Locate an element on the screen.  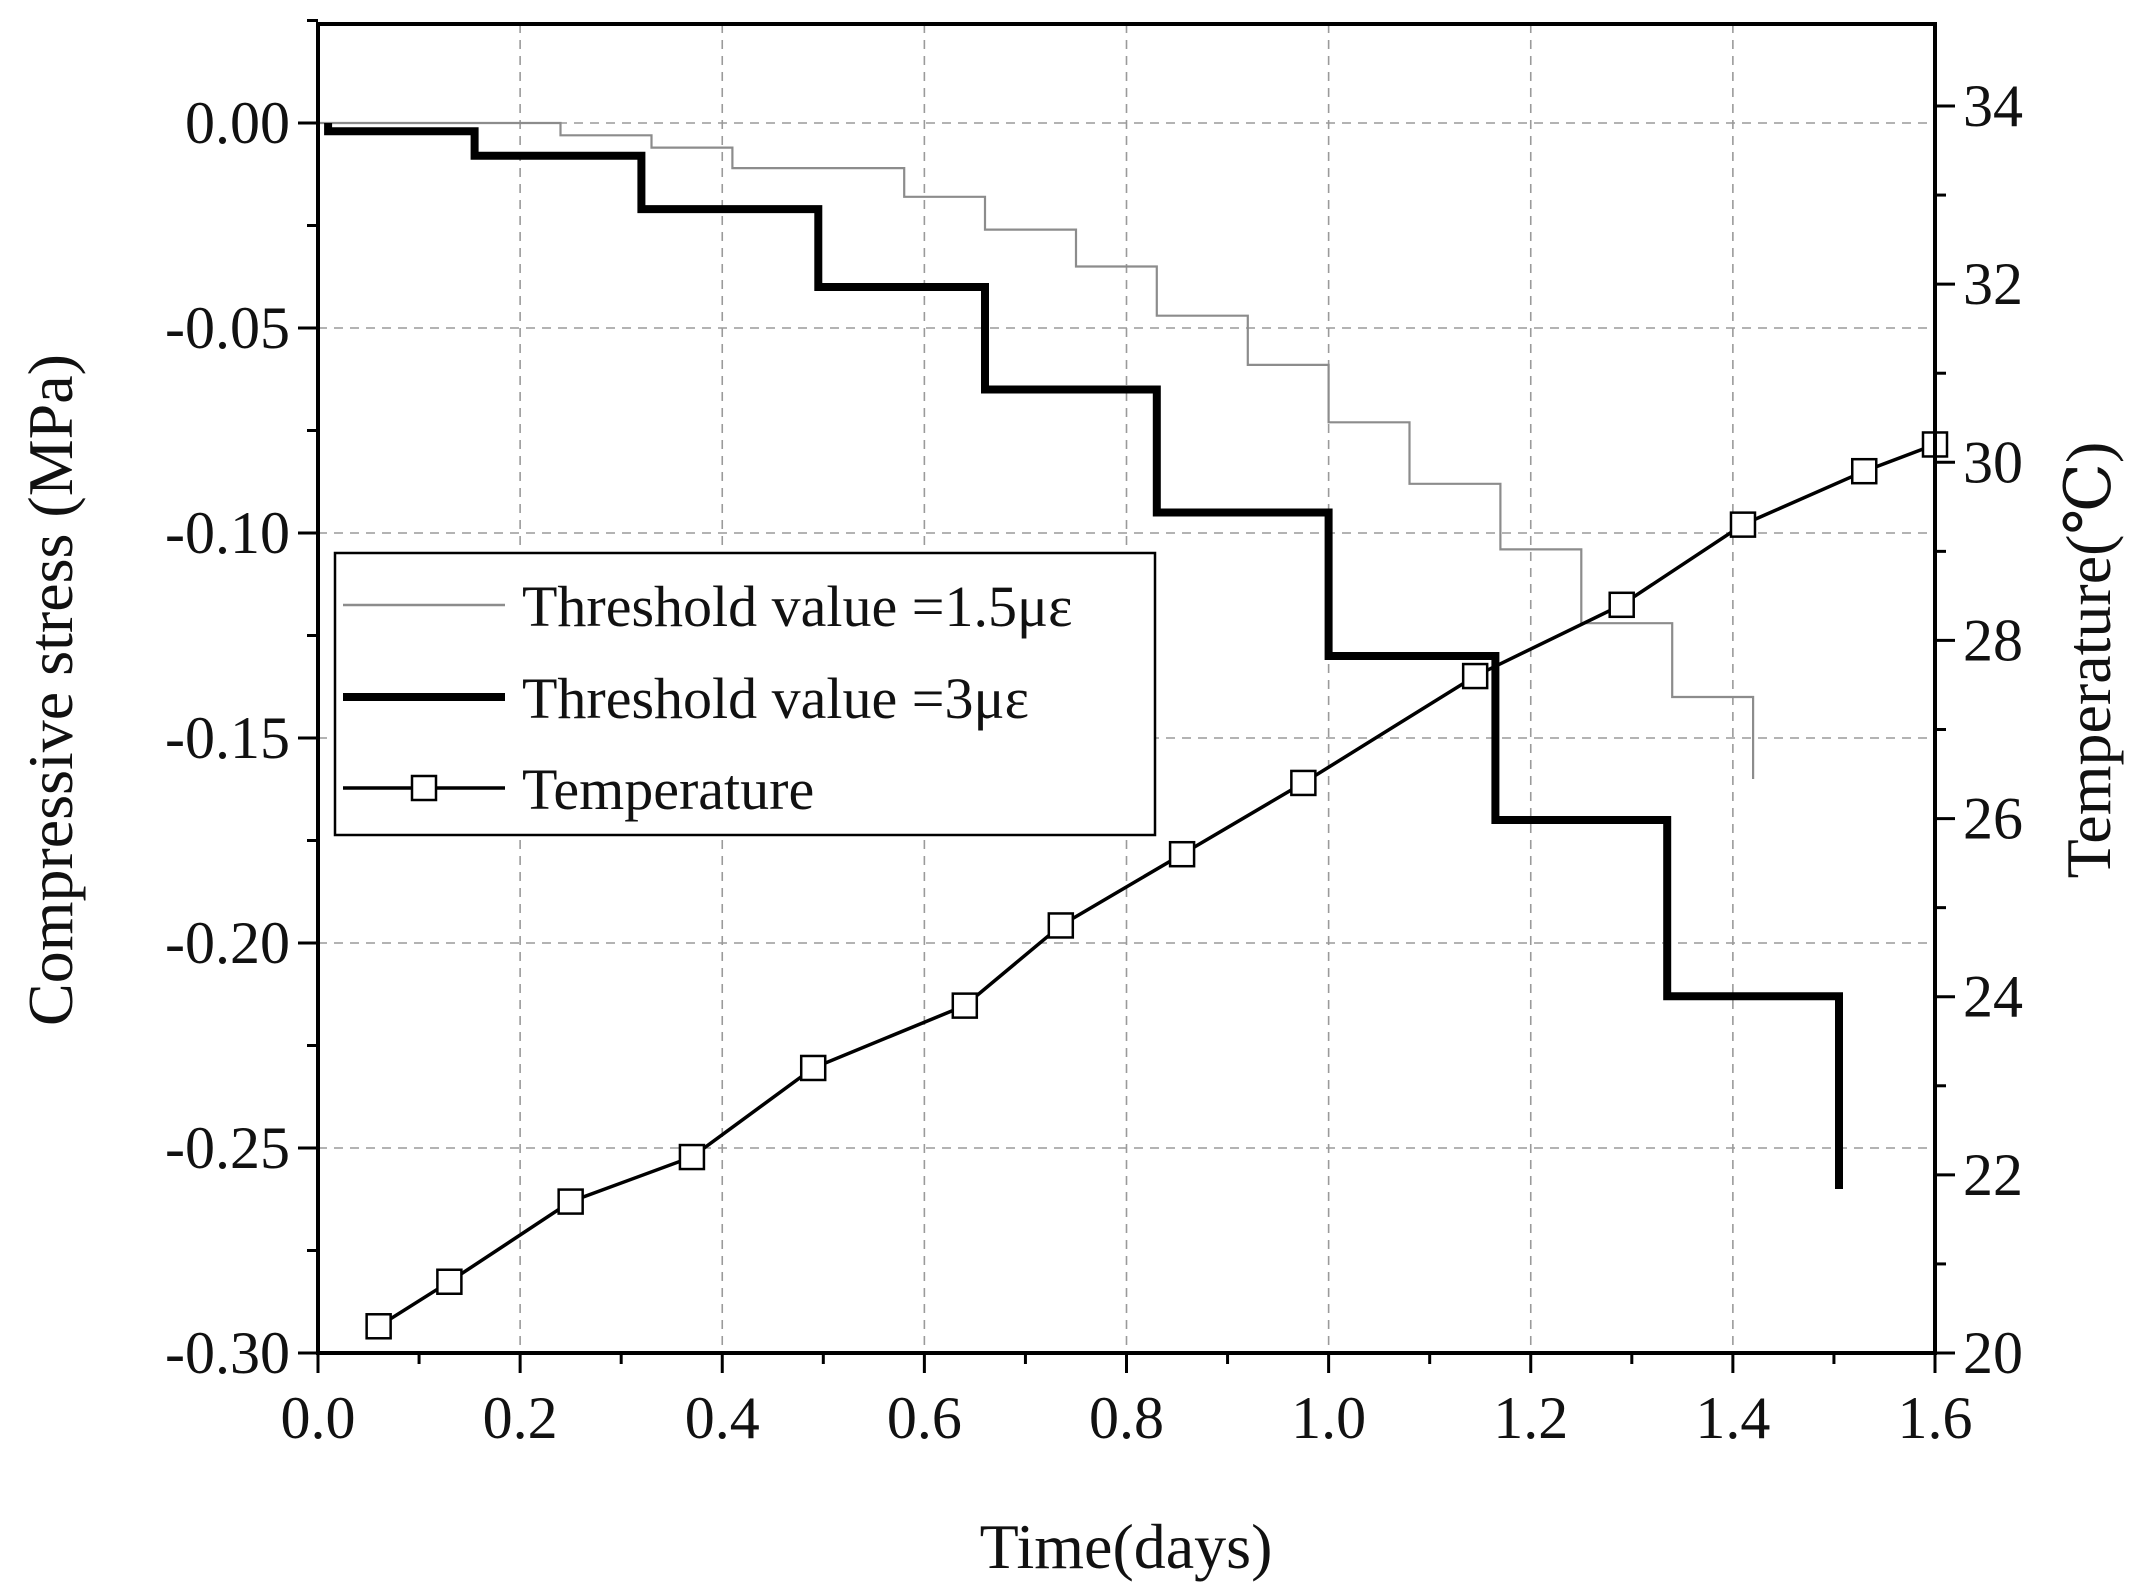
y2-axis-title: Temperature(℃) is located at coordinates (2088, 660).